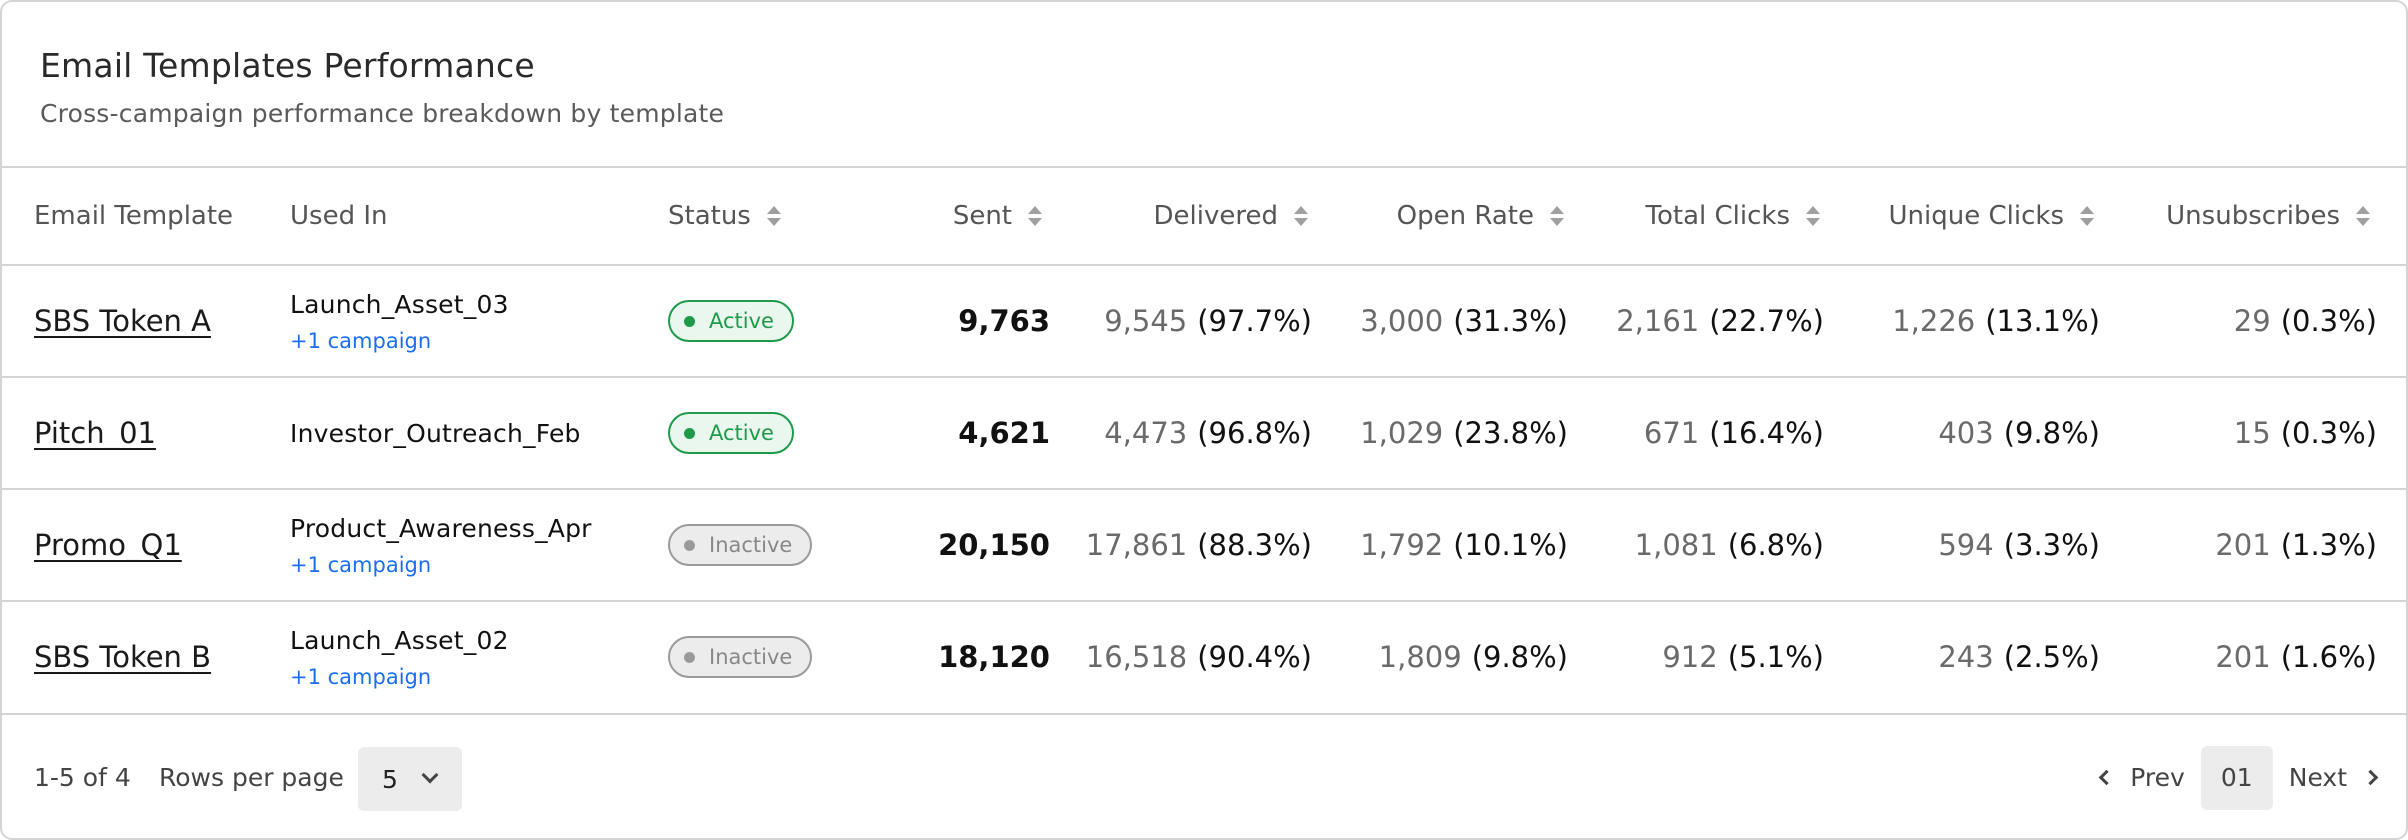  What do you see at coordinates (2239, 321) in the screenshot?
I see `unsubscribes-cell: 29 (0.3%)` at bounding box center [2239, 321].